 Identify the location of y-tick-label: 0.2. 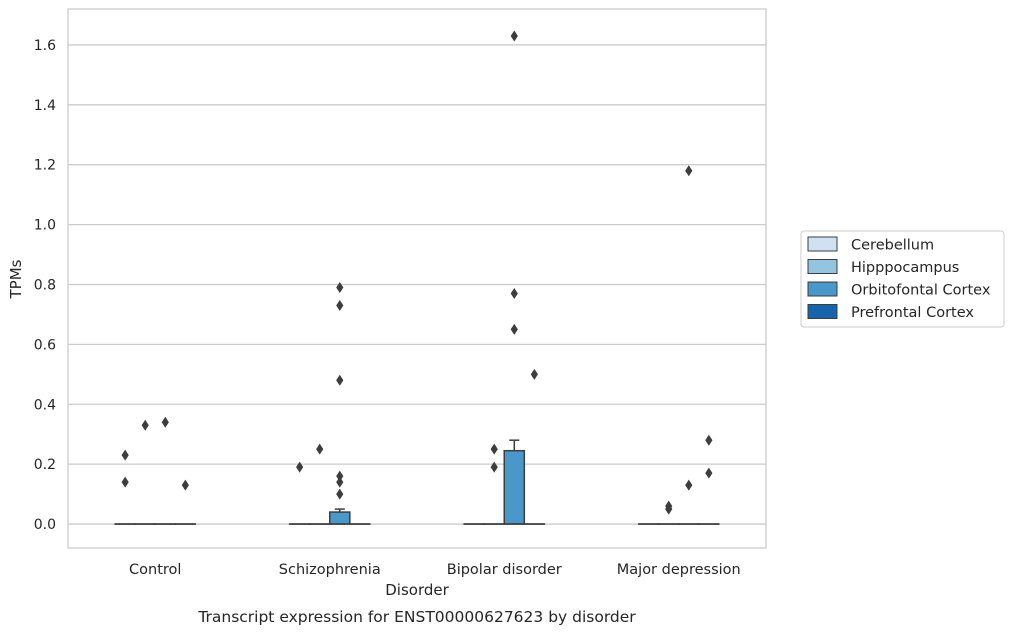
(45, 465).